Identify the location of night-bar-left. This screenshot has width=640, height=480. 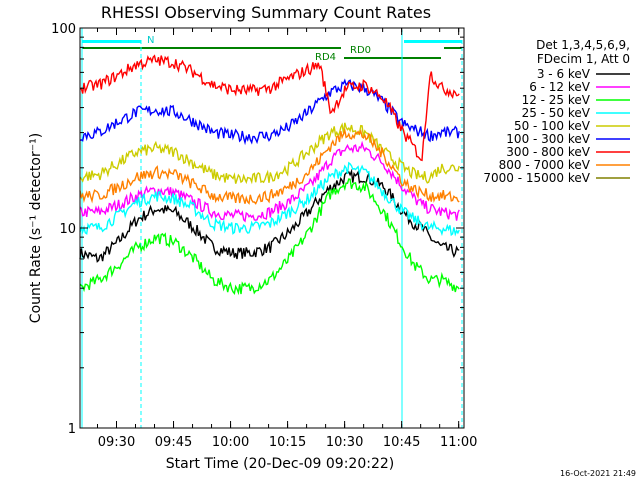
(111, 41).